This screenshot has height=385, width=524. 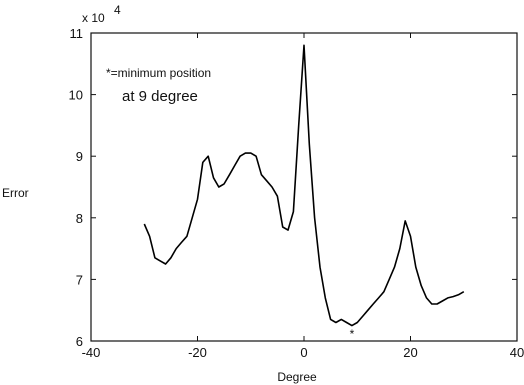 What do you see at coordinates (79, 279) in the screenshot?
I see `y-tick-label-1: 7` at bounding box center [79, 279].